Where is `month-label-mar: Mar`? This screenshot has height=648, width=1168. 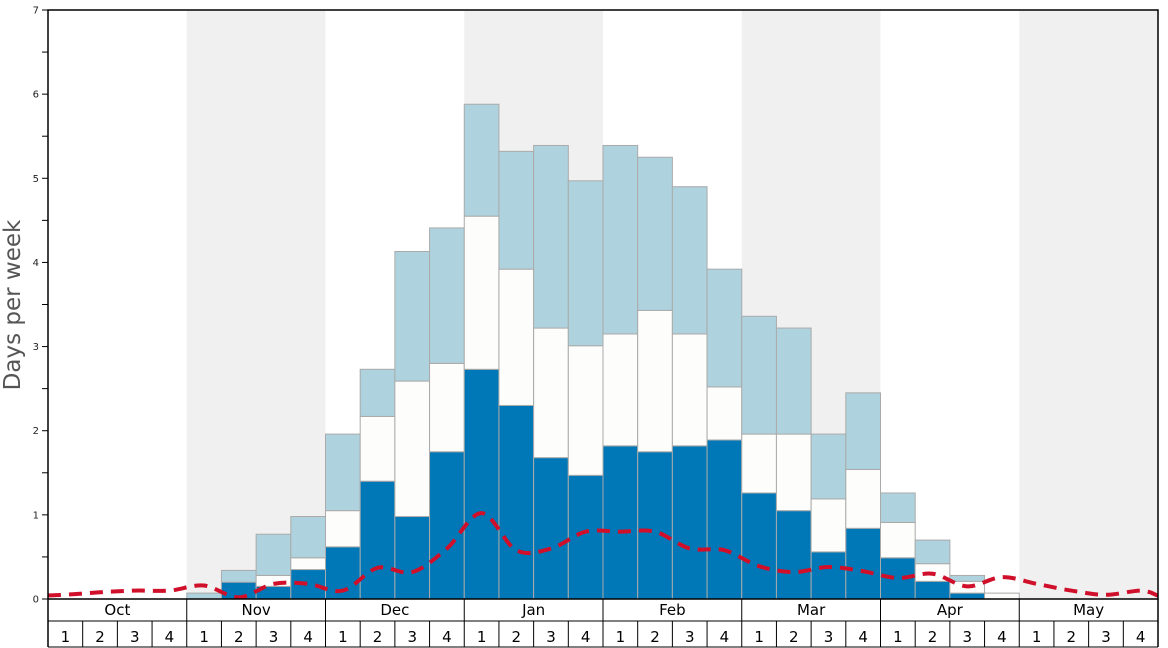
month-label-mar: Mar is located at coordinates (811, 610).